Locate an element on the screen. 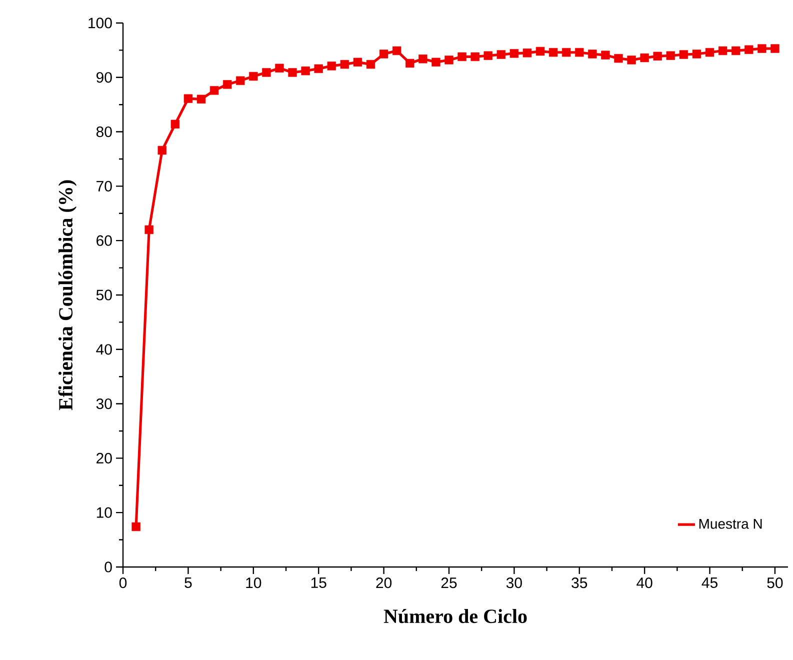  y-tick-label: 30 is located at coordinates (104, 404).